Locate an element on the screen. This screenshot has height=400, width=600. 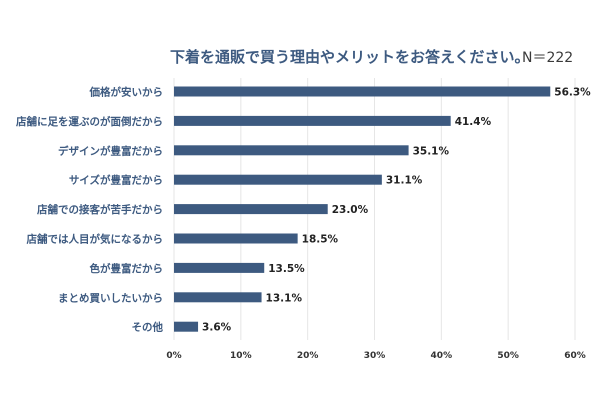
x-axis-ticks: 0% 10% 20% 30% 40% 50% 60% is located at coordinates (375, 356).